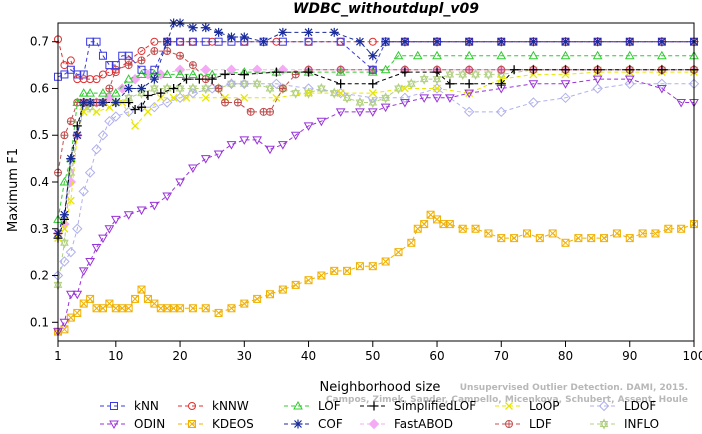  Describe the element at coordinates (386, 9) in the screenshot. I see `chart-title: WDBC_withoutdupl_v09` at that location.